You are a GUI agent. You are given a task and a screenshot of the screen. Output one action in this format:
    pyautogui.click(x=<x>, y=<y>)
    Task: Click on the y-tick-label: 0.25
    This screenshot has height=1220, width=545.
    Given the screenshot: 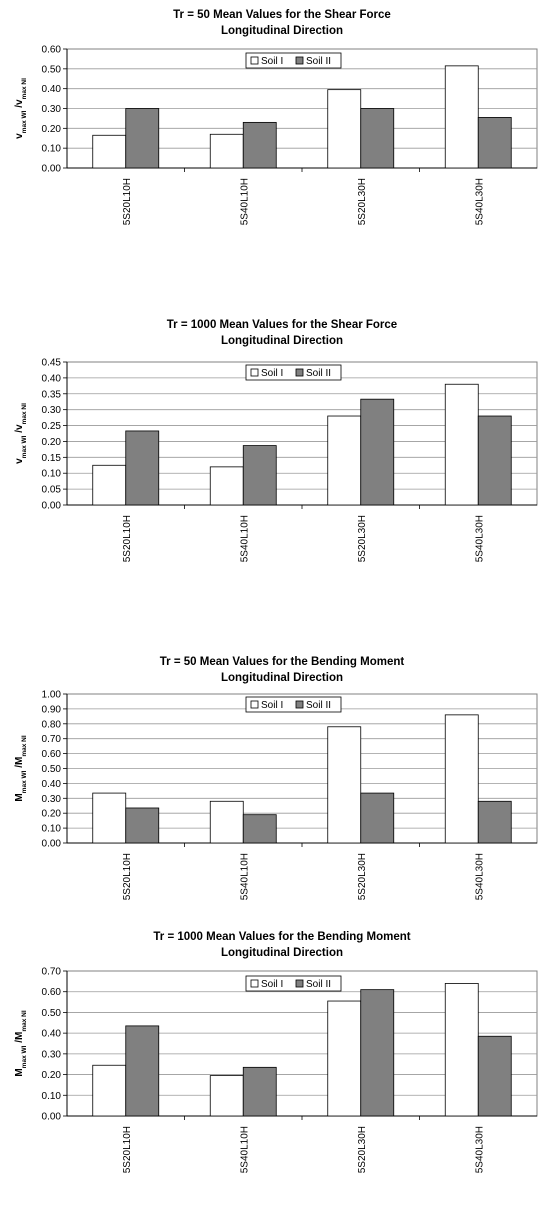 What is the action you would take?
    pyautogui.click(x=52, y=426)
    